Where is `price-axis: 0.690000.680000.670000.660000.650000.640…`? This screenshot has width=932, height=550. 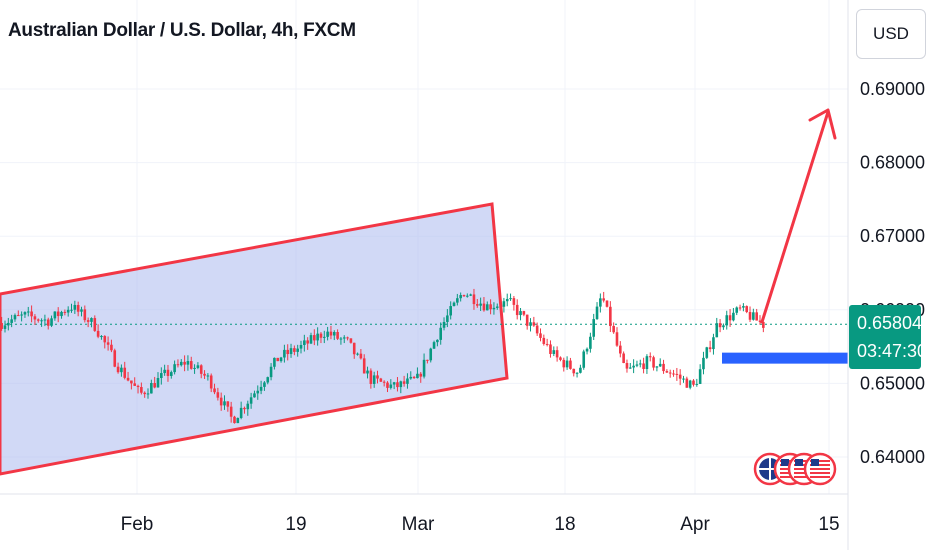
price-axis: 0.690000.680000.670000.660000.650000.640… is located at coordinates (892, 273).